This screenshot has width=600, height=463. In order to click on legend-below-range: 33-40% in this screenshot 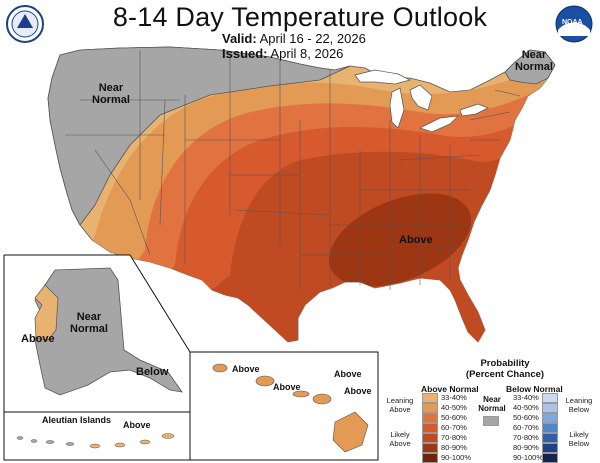, I will do `click(526, 397)`.